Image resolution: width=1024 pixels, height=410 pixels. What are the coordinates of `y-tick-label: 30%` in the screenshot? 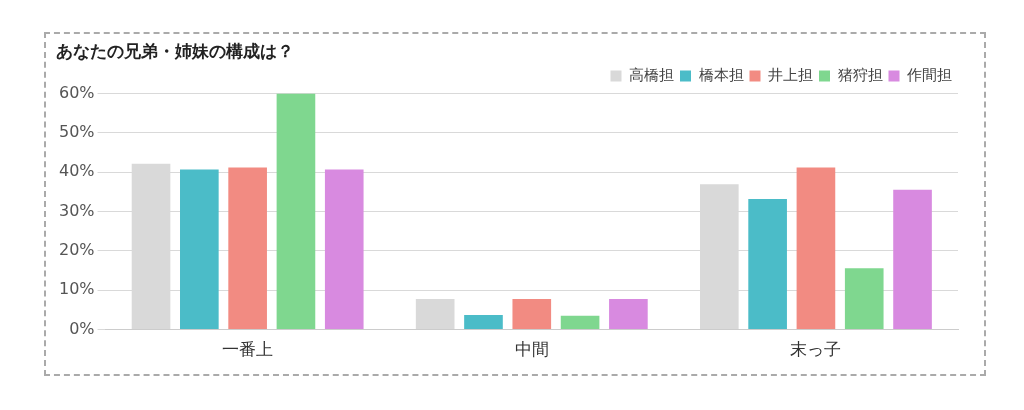 It's located at (77, 210).